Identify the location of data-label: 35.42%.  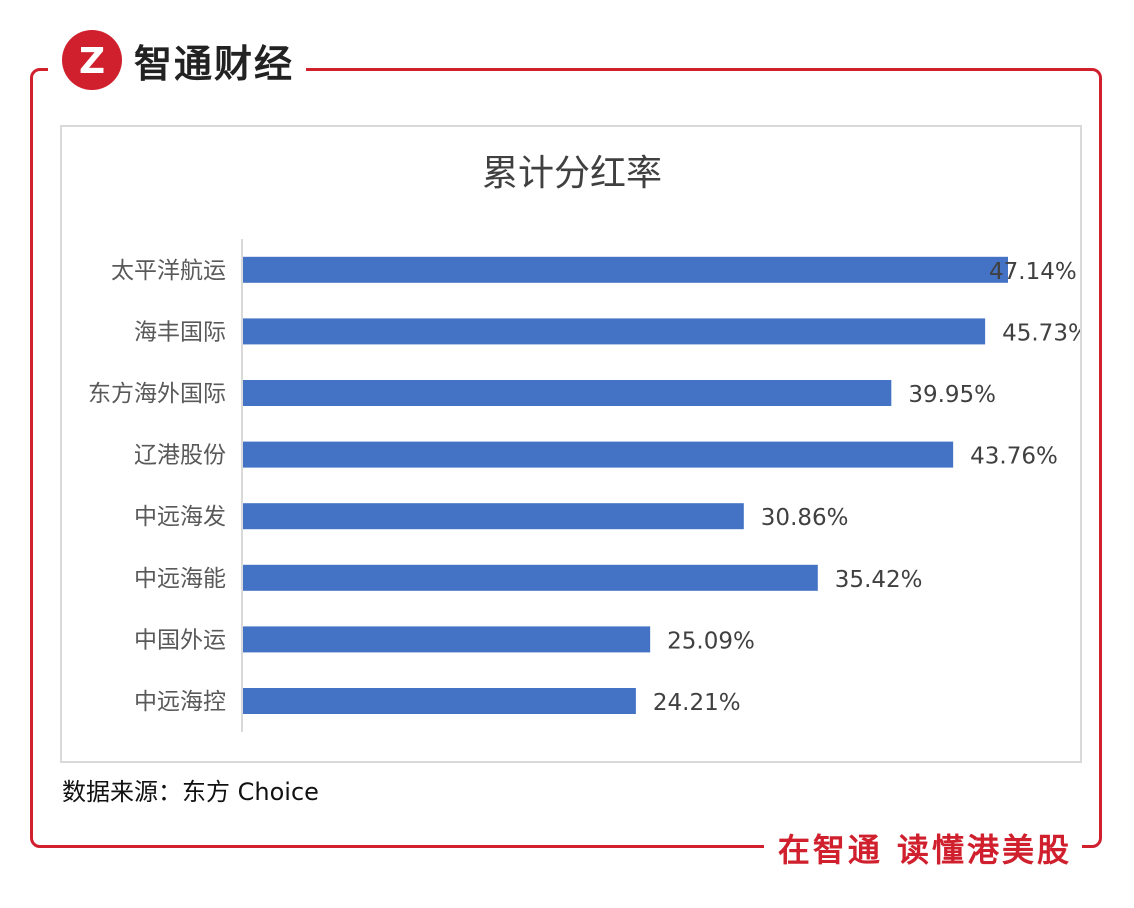
(879, 580).